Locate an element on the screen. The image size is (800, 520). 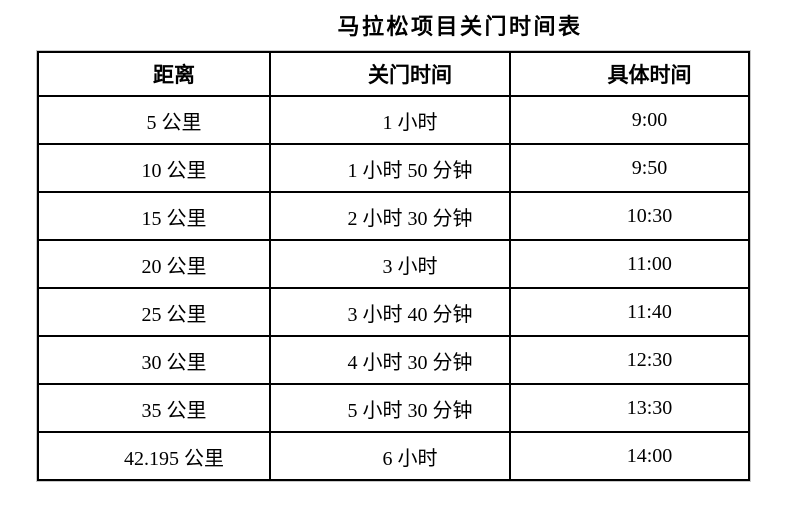
cell-distance: 35 公里 is located at coordinates (154, 408).